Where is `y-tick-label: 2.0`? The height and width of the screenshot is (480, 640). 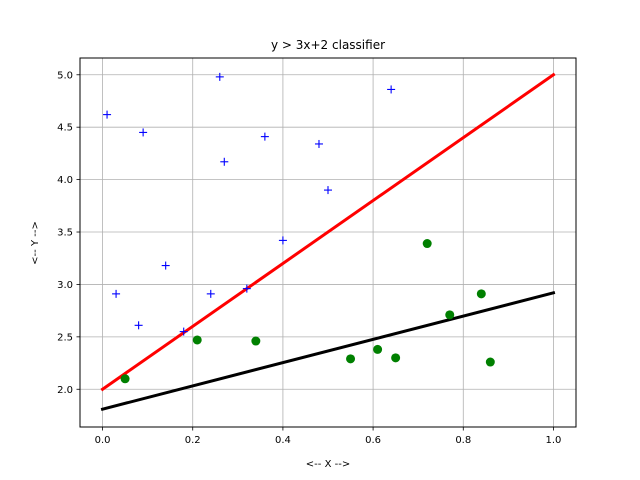
y-tick-label: 2.0 is located at coordinates (65, 390).